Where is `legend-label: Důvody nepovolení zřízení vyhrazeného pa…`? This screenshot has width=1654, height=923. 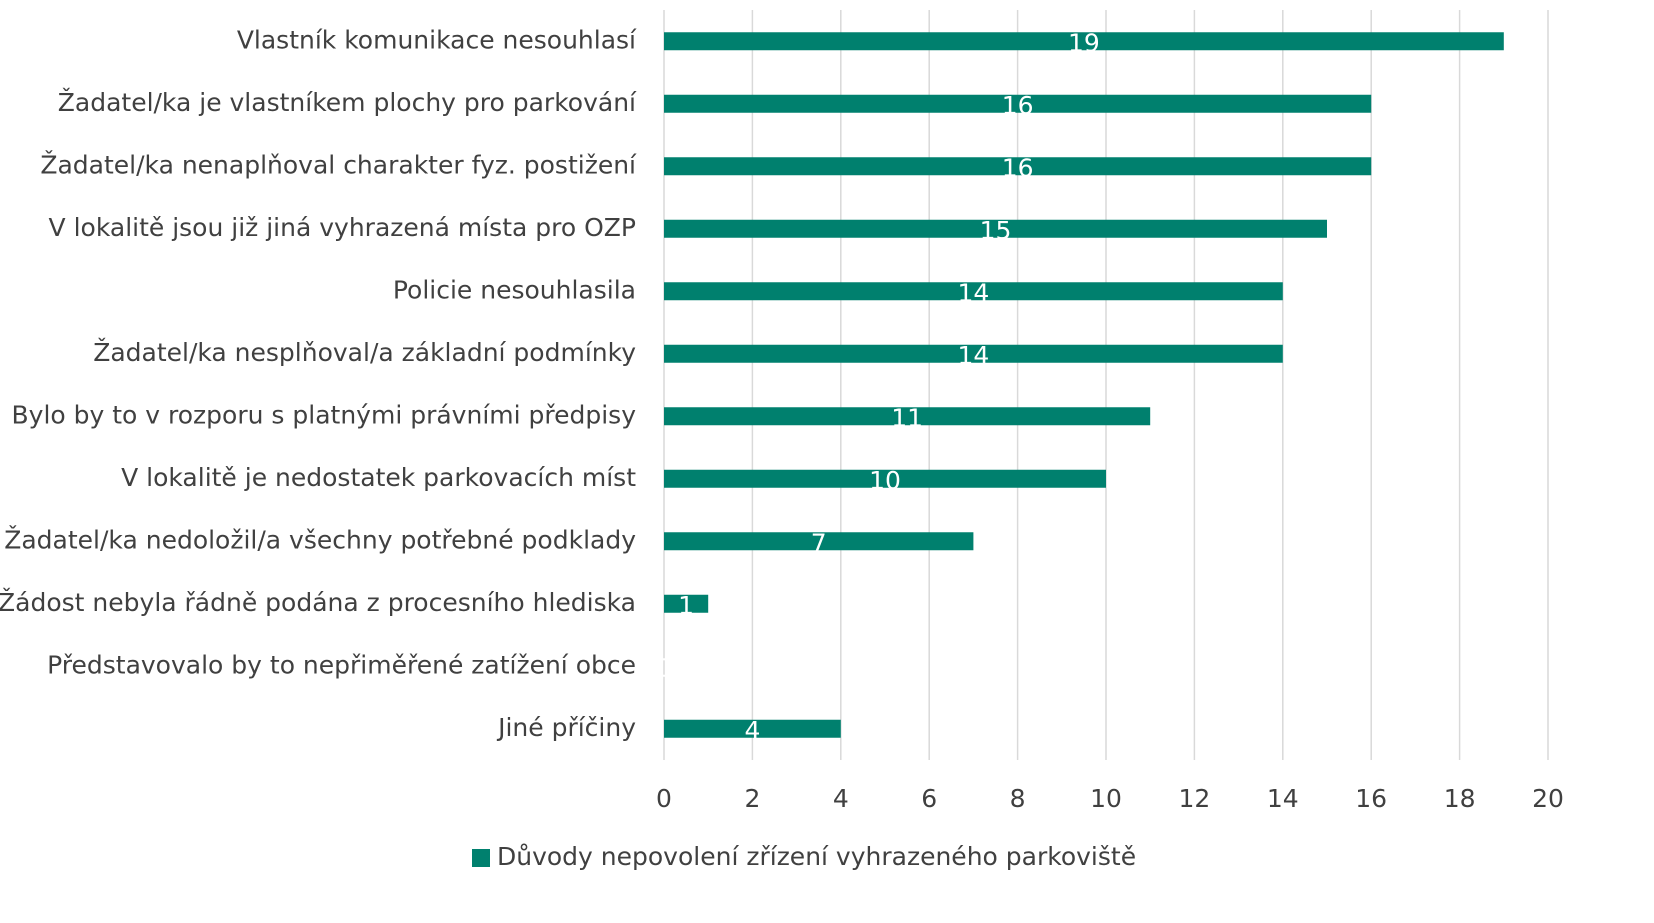
legend-label: Důvody nepovolení zřízení vyhrazeného pa… is located at coordinates (816, 856).